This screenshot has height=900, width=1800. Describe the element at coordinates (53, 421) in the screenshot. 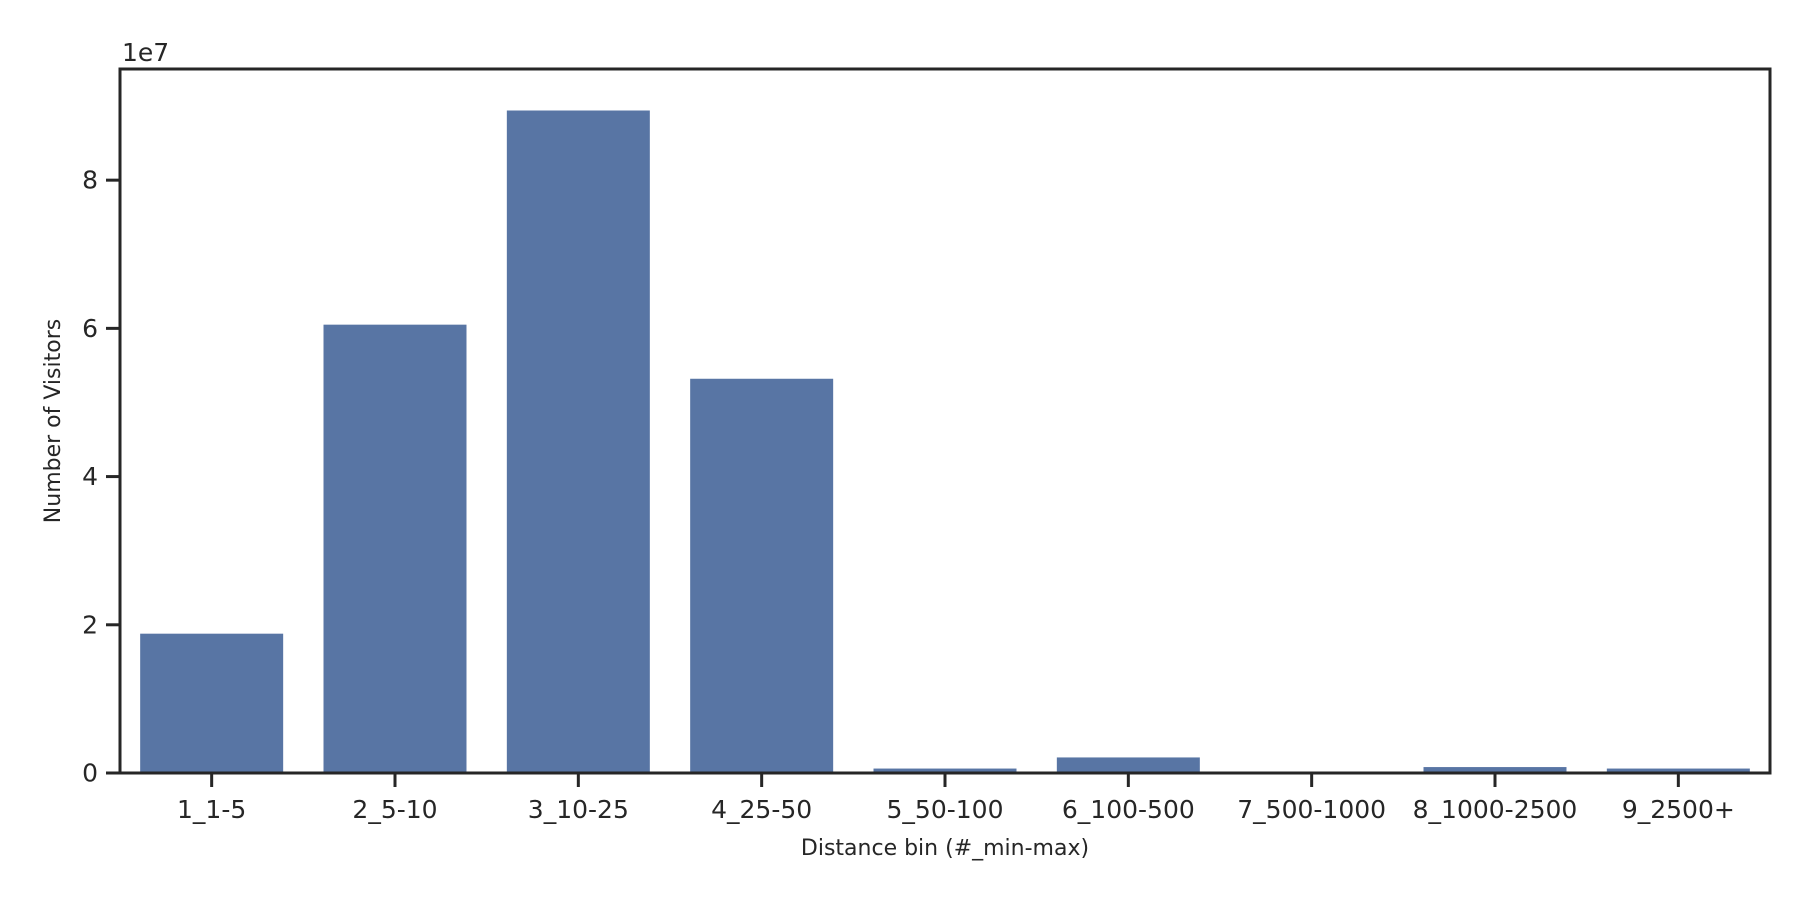

I see `y-axis-label: Number of Visitors` at that location.